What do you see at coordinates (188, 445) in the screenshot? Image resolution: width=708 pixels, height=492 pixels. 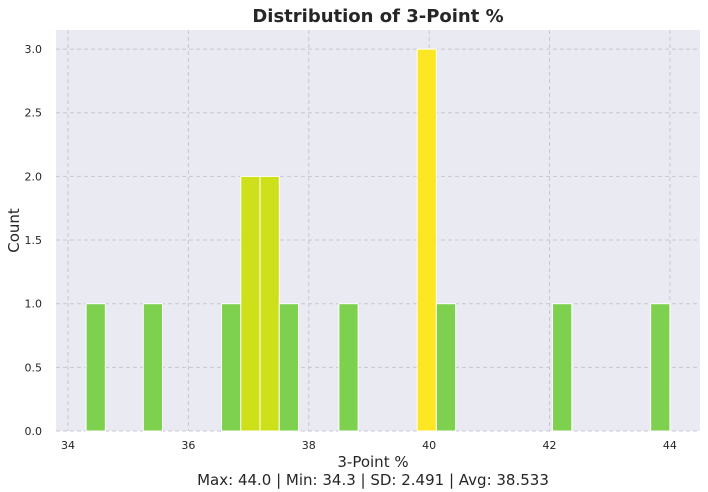 I see `x-tick-label: 36` at bounding box center [188, 445].